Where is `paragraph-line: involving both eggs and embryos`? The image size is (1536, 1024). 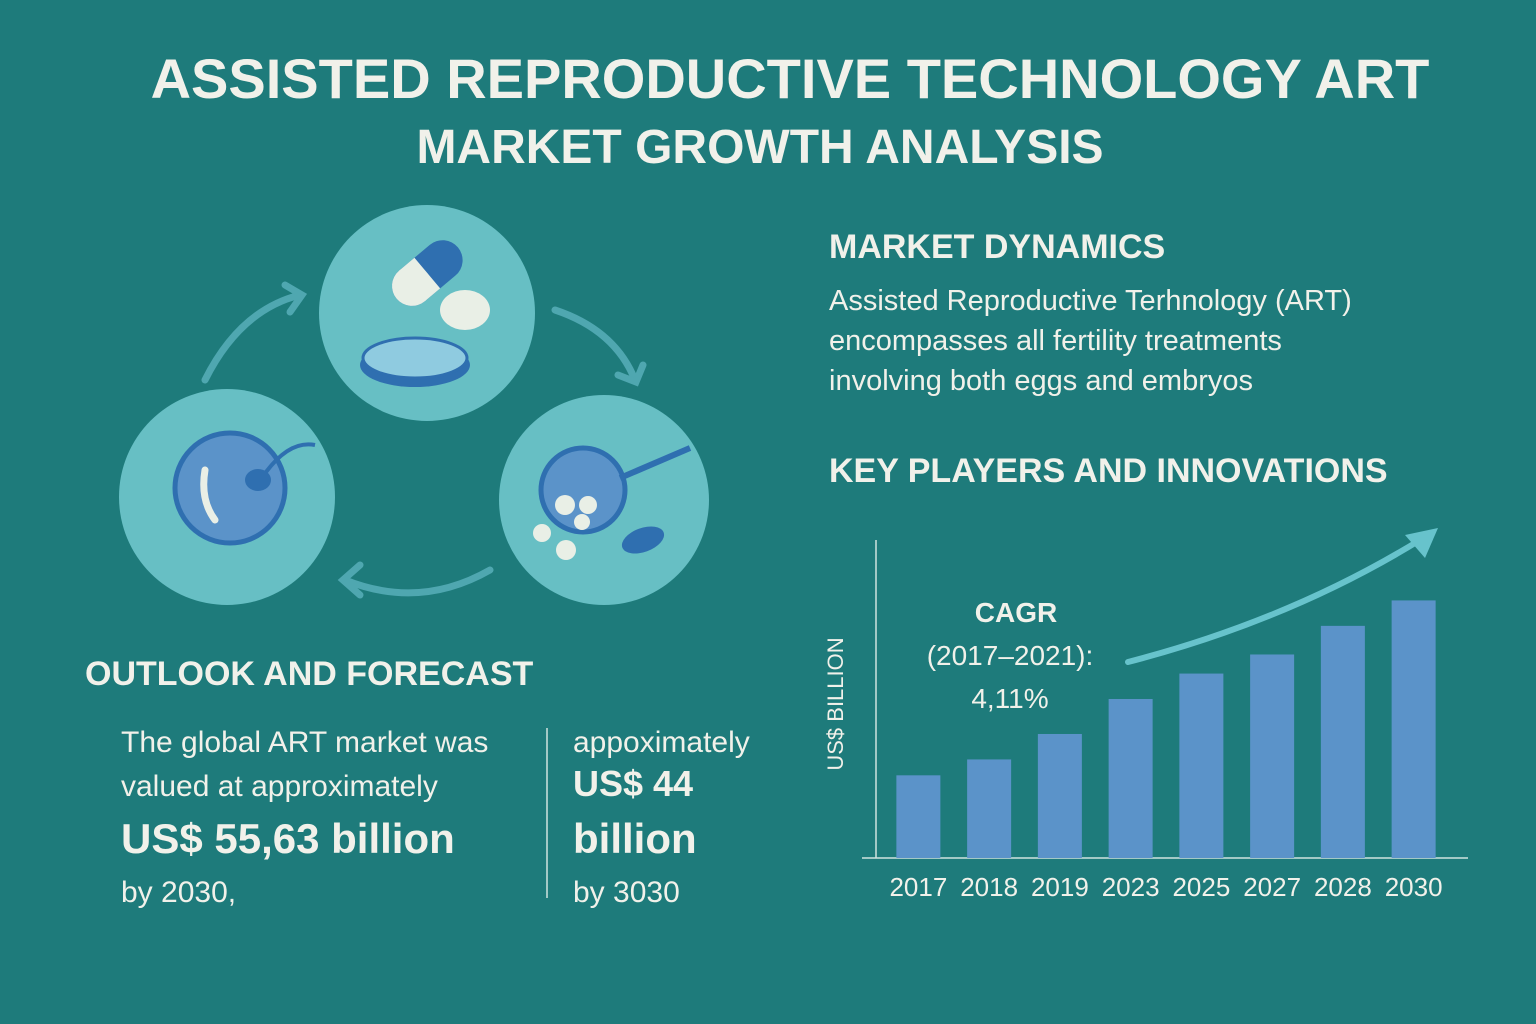 paragraph-line: involving both eggs and embryos is located at coordinates (1041, 381).